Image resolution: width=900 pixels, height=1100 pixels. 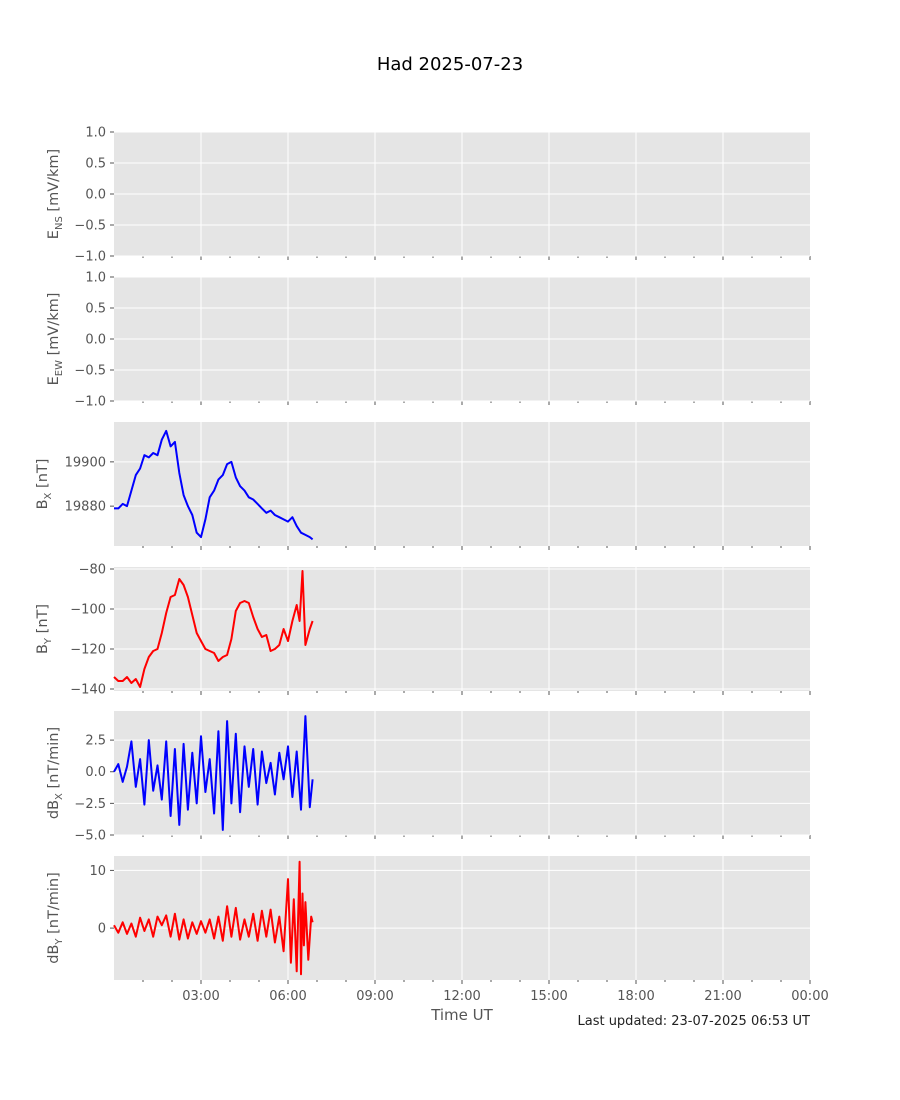 What do you see at coordinates (85, 462) in the screenshot?
I see `y-tick-label: 19900` at bounding box center [85, 462].